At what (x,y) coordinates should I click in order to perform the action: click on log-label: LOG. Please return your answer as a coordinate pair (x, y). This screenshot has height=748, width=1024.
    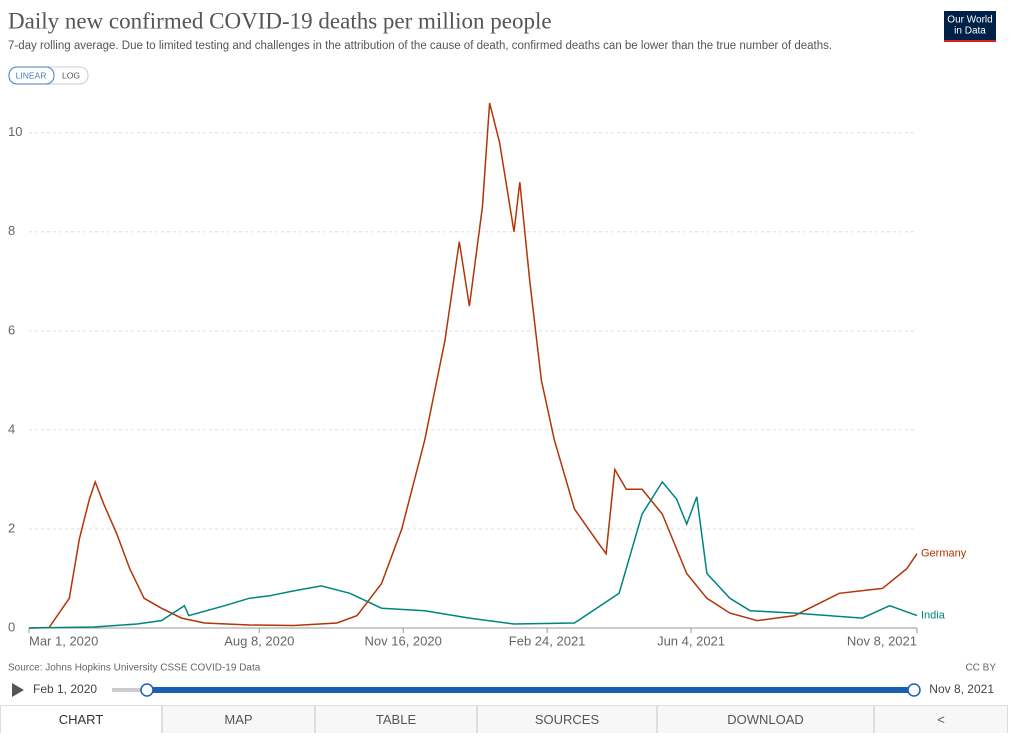
    Looking at the image, I should click on (71, 75).